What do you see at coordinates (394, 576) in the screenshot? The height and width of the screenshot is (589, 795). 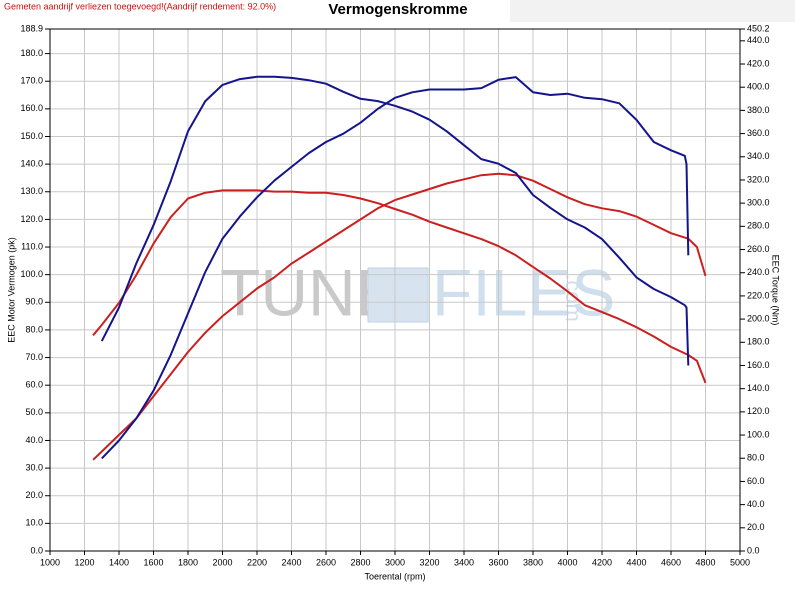 I see `x-axis-label: Toerental (rpm)` at bounding box center [394, 576].